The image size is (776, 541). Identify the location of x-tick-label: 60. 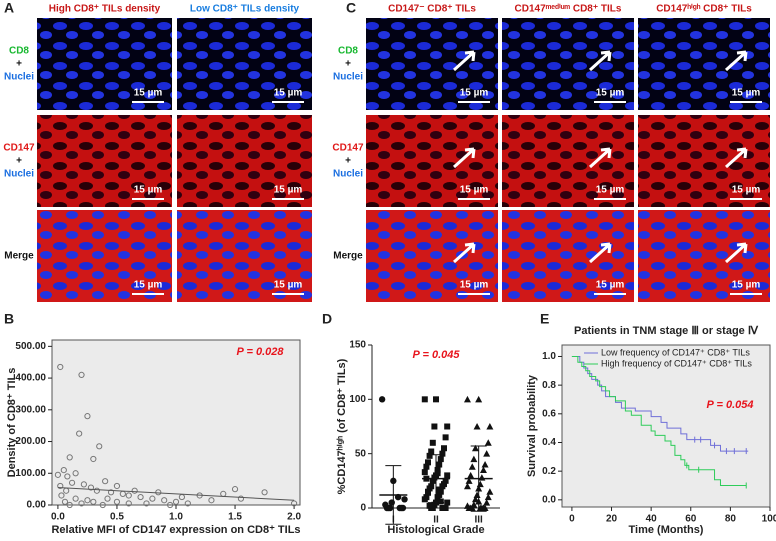
(691, 519).